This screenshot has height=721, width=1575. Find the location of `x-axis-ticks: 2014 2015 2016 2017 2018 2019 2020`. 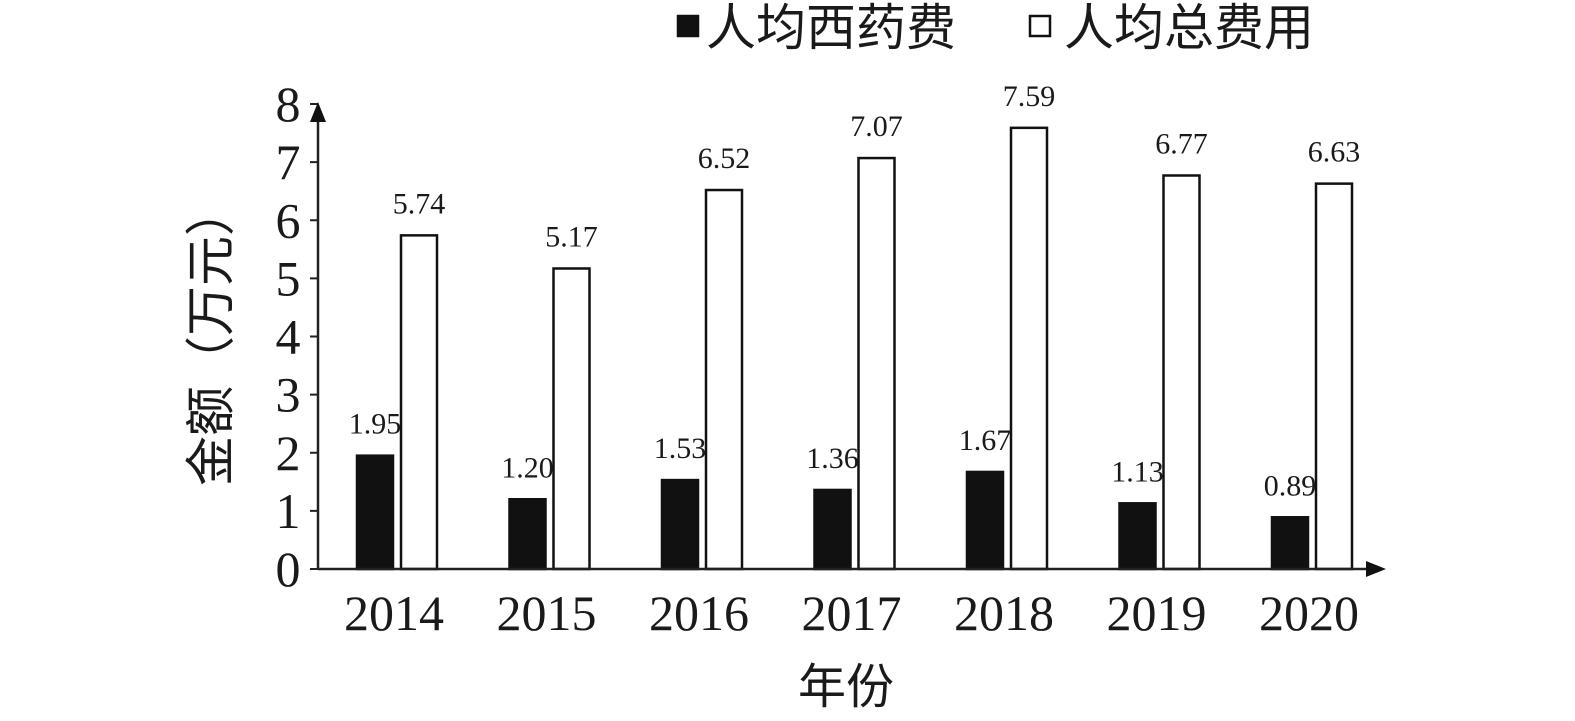

x-axis-ticks: 2014 2015 2016 2017 2018 2019 2020 is located at coordinates (851, 613).